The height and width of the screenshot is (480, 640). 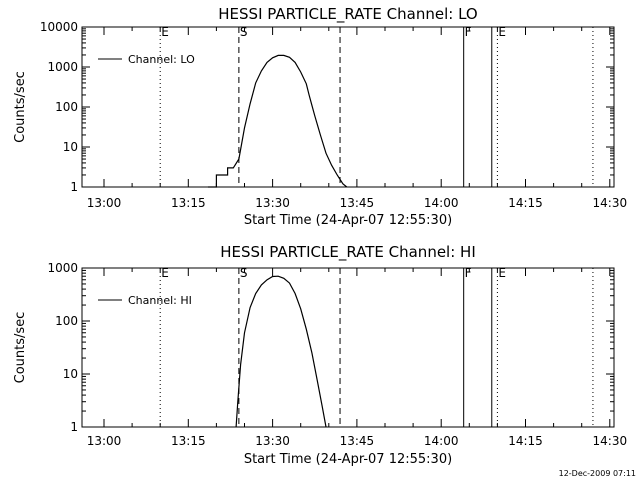 What do you see at coordinates (59, 27) in the screenshot?
I see `y-tick-label: 10000` at bounding box center [59, 27].